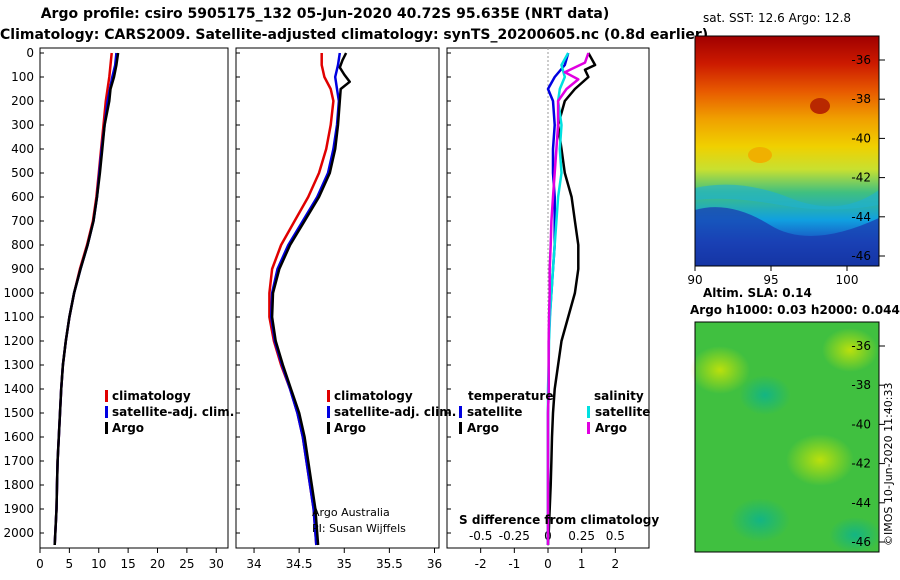 The width and height of the screenshot is (900, 580). What do you see at coordinates (22, 125) in the screenshot?
I see `depth-tick-label: 300` at bounding box center [22, 125].